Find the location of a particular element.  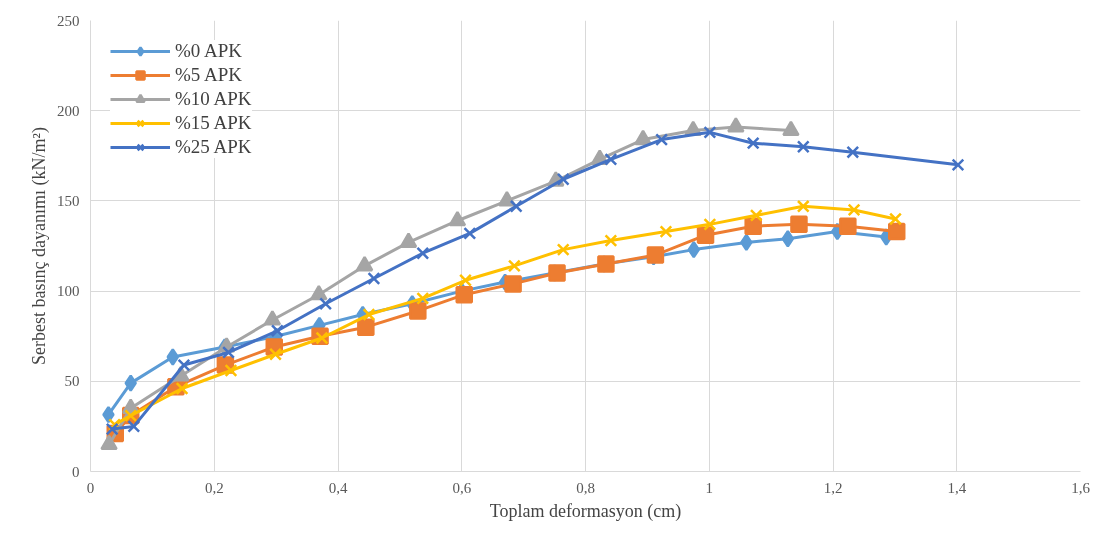

x-tick-label: 0,8 is located at coordinates (585, 487).